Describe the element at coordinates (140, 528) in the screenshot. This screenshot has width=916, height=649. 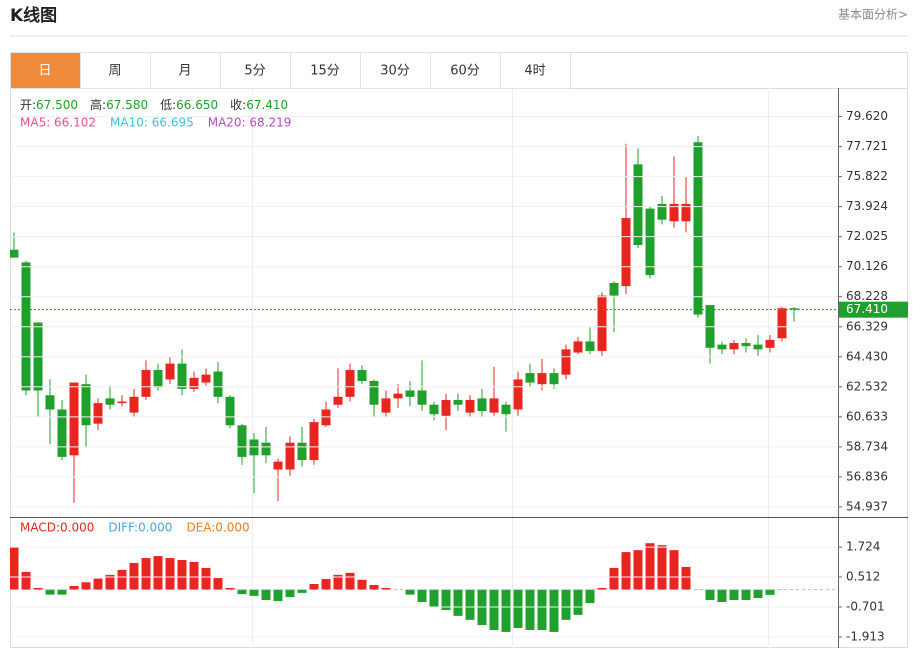
I see `legend-item: DIFF:0.000` at that location.